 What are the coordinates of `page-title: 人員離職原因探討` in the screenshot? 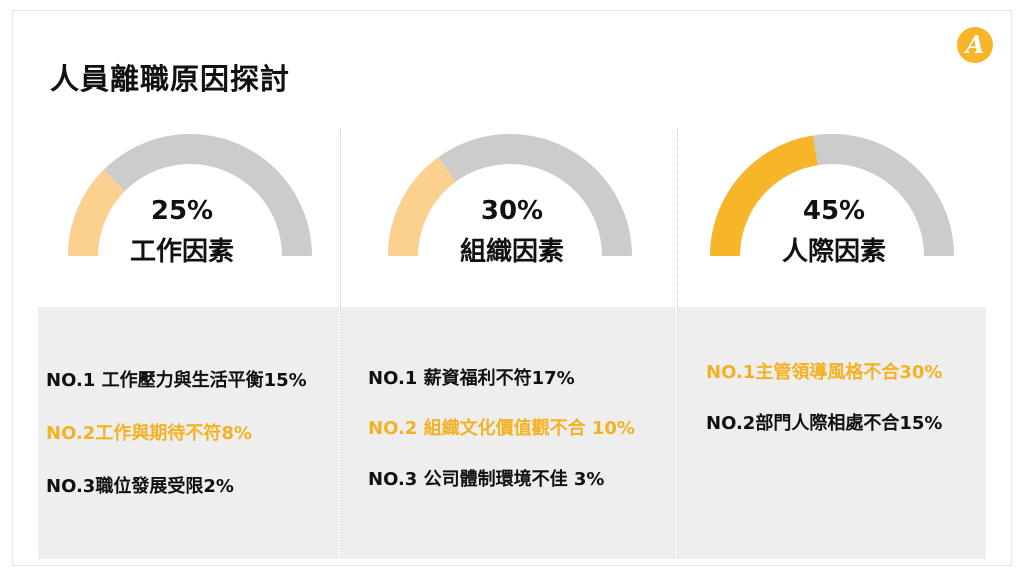 It's located at (170, 79).